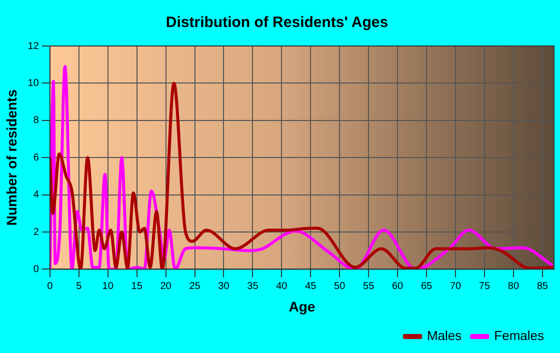  What do you see at coordinates (79, 286) in the screenshot?
I see `x-tick-label: 5` at bounding box center [79, 286].